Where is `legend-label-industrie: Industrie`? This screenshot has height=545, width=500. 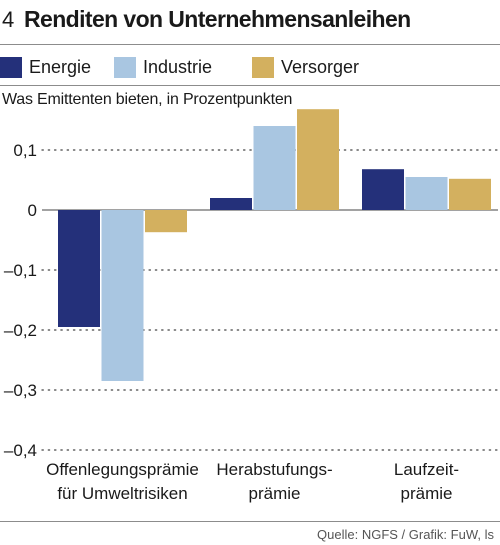 legend-label-industrie: Industrie is located at coordinates (178, 67).